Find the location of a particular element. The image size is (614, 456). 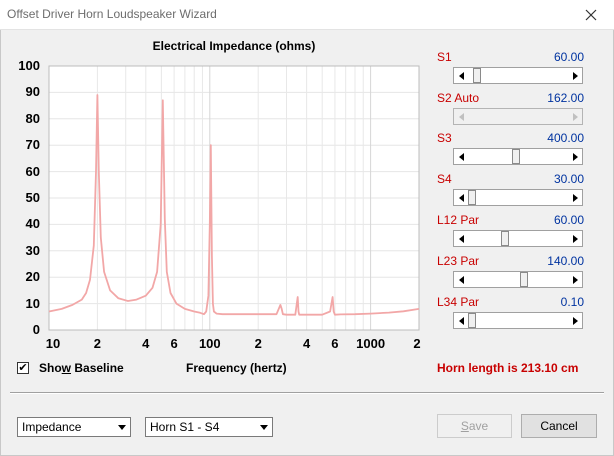

y-tick-label: 70 is located at coordinates (32, 145).